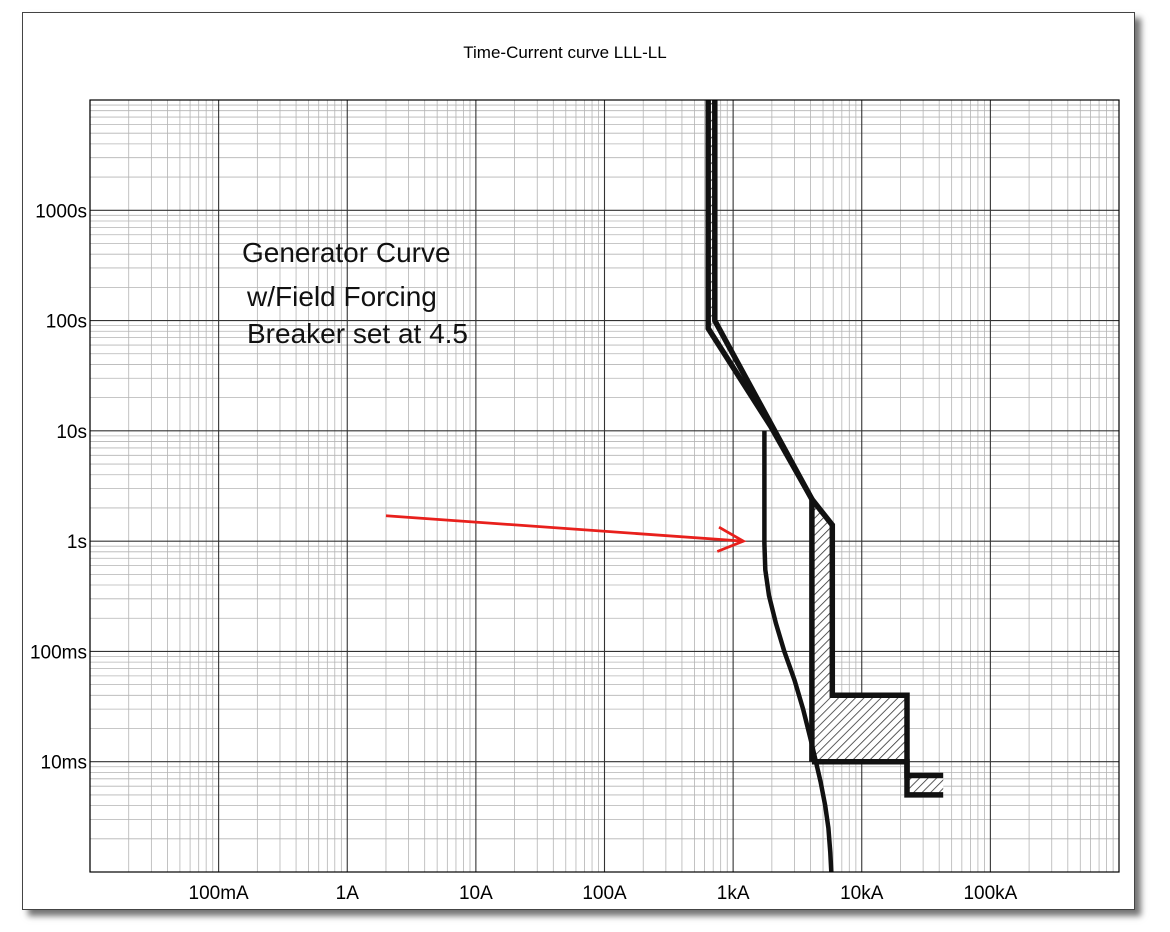 The height and width of the screenshot is (932, 1170). I want to click on hatch-short-time, so click(859, 630).